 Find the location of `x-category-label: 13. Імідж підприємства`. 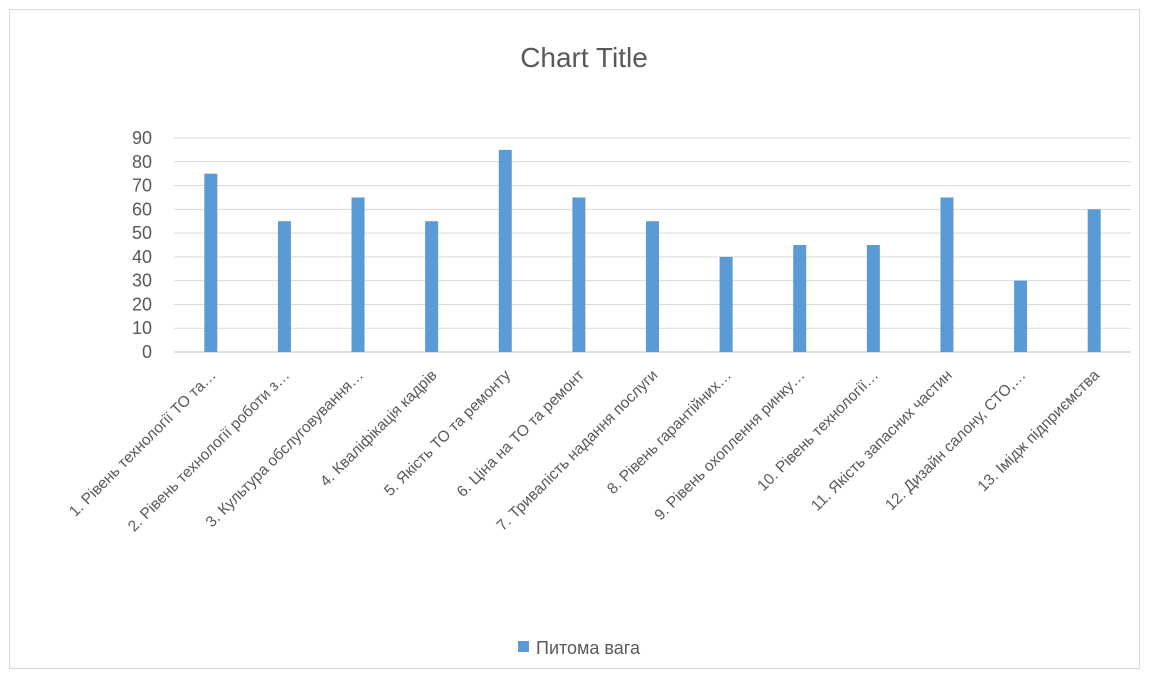

x-category-label: 13. Імідж підприємства is located at coordinates (1039, 431).